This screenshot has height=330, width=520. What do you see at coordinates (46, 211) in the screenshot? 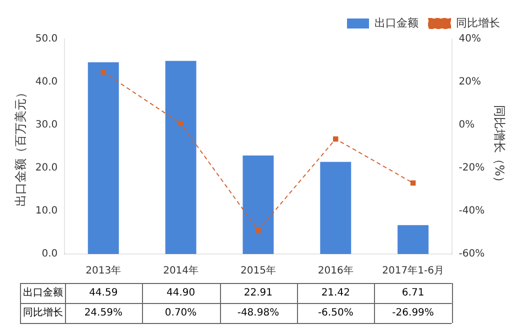
I see `y-tick-label: 10.0` at bounding box center [46, 211].